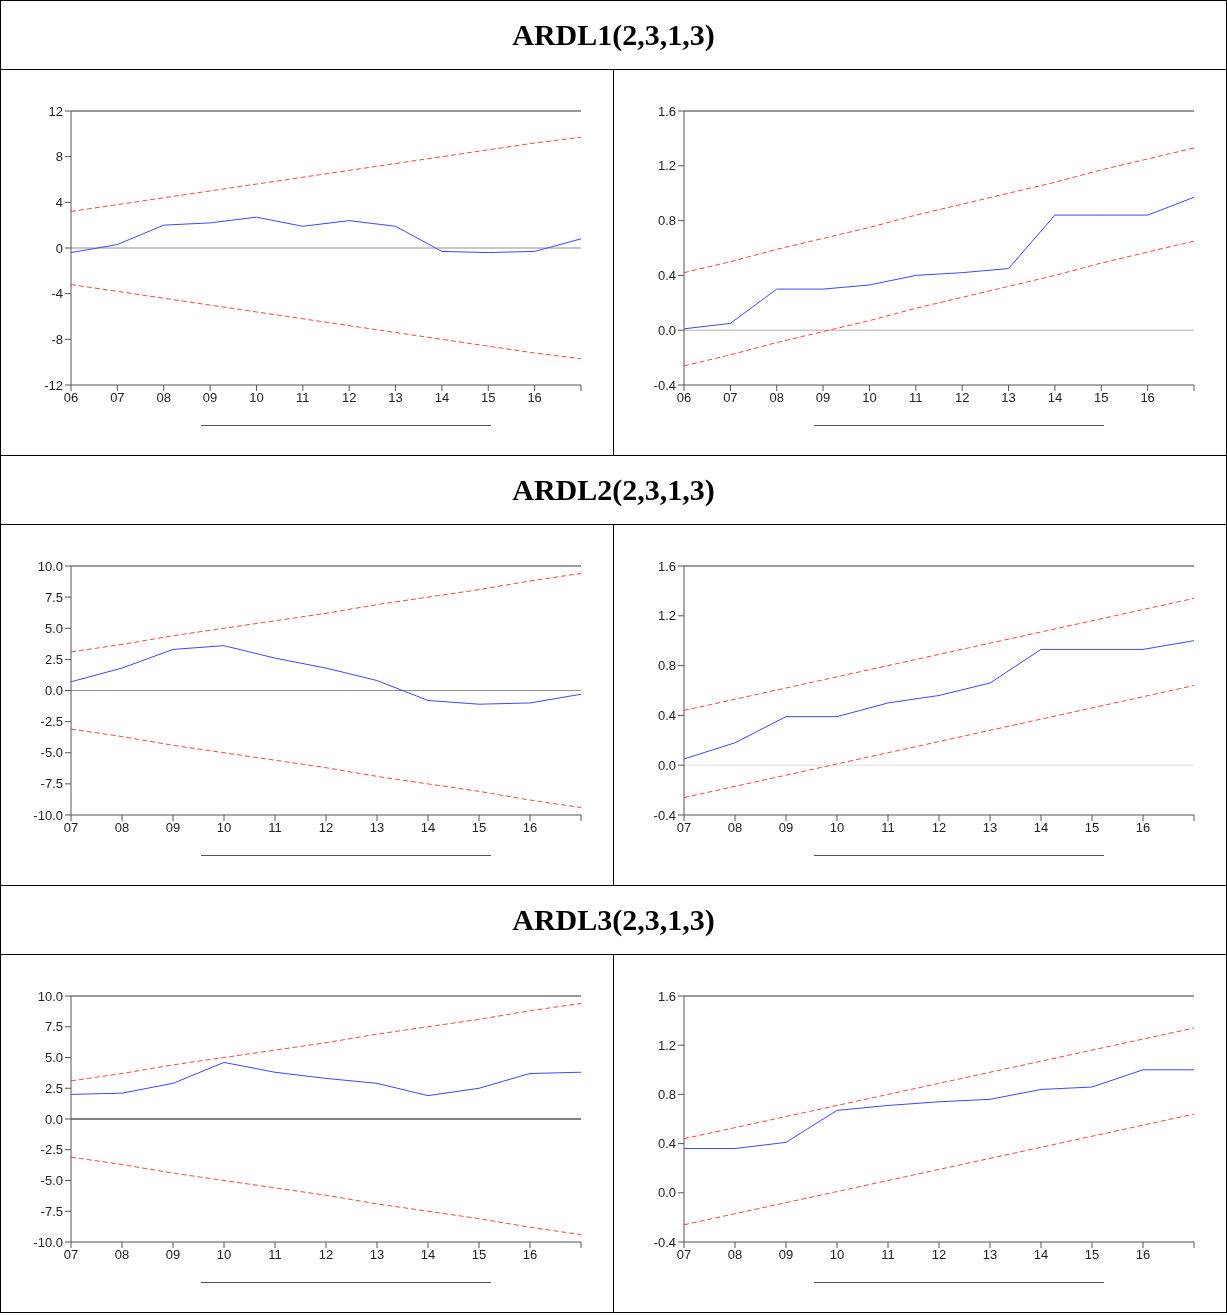 The width and height of the screenshot is (1227, 1315). I want to click on y-tick-label: 4, so click(59, 202).